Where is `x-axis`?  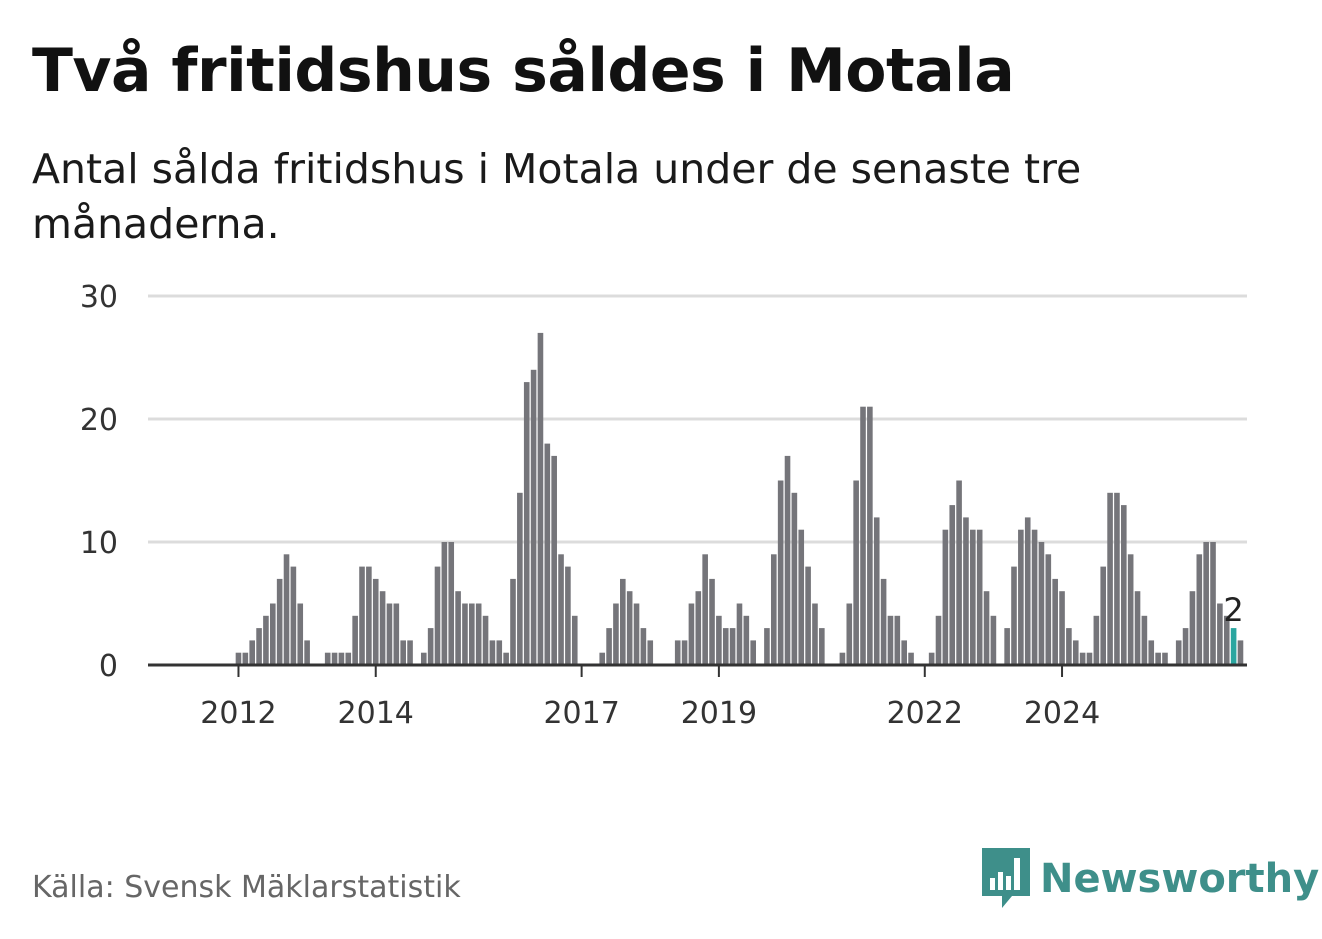 x-axis is located at coordinates (697, 670).